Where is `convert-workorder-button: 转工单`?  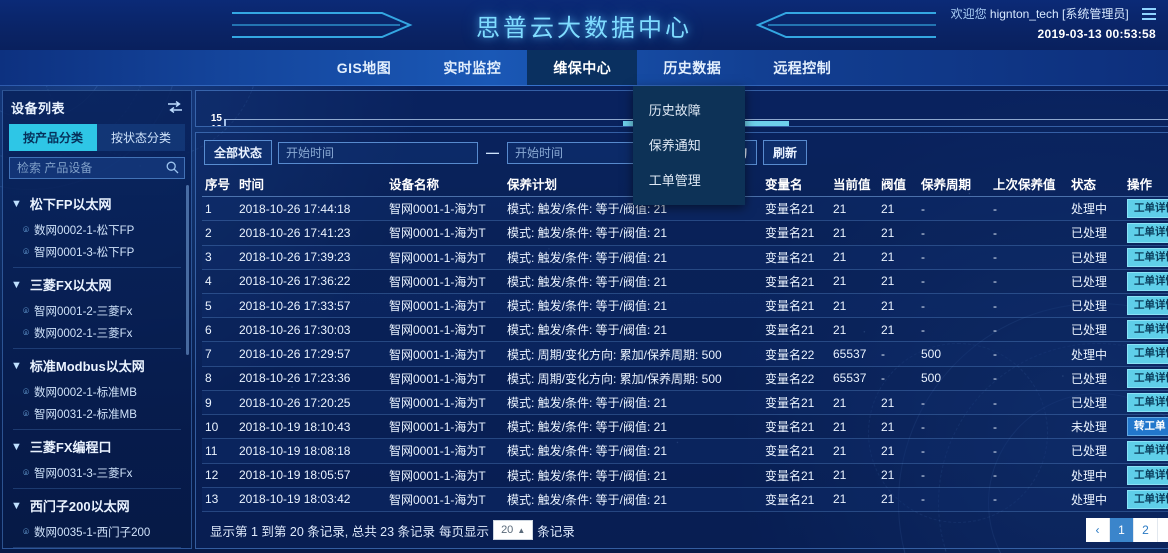
convert-workorder-button: 转工单 is located at coordinates (1147, 427).